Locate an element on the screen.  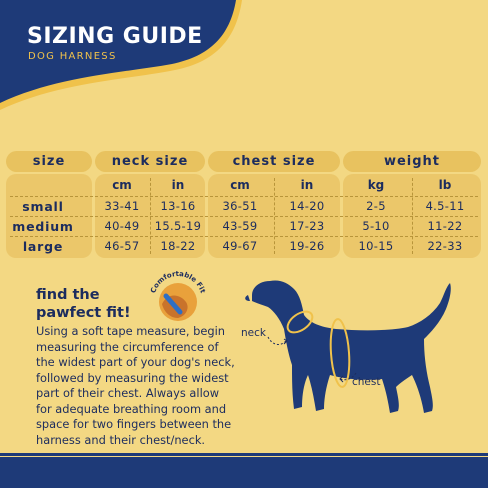
table-cell: 4.5-11 is located at coordinates (445, 206).